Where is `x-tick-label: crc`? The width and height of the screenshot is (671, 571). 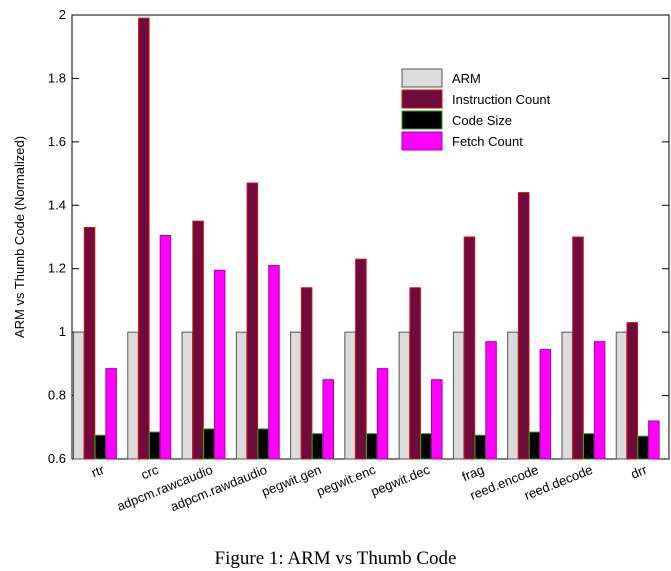 x-tick-label: crc is located at coordinates (150, 472).